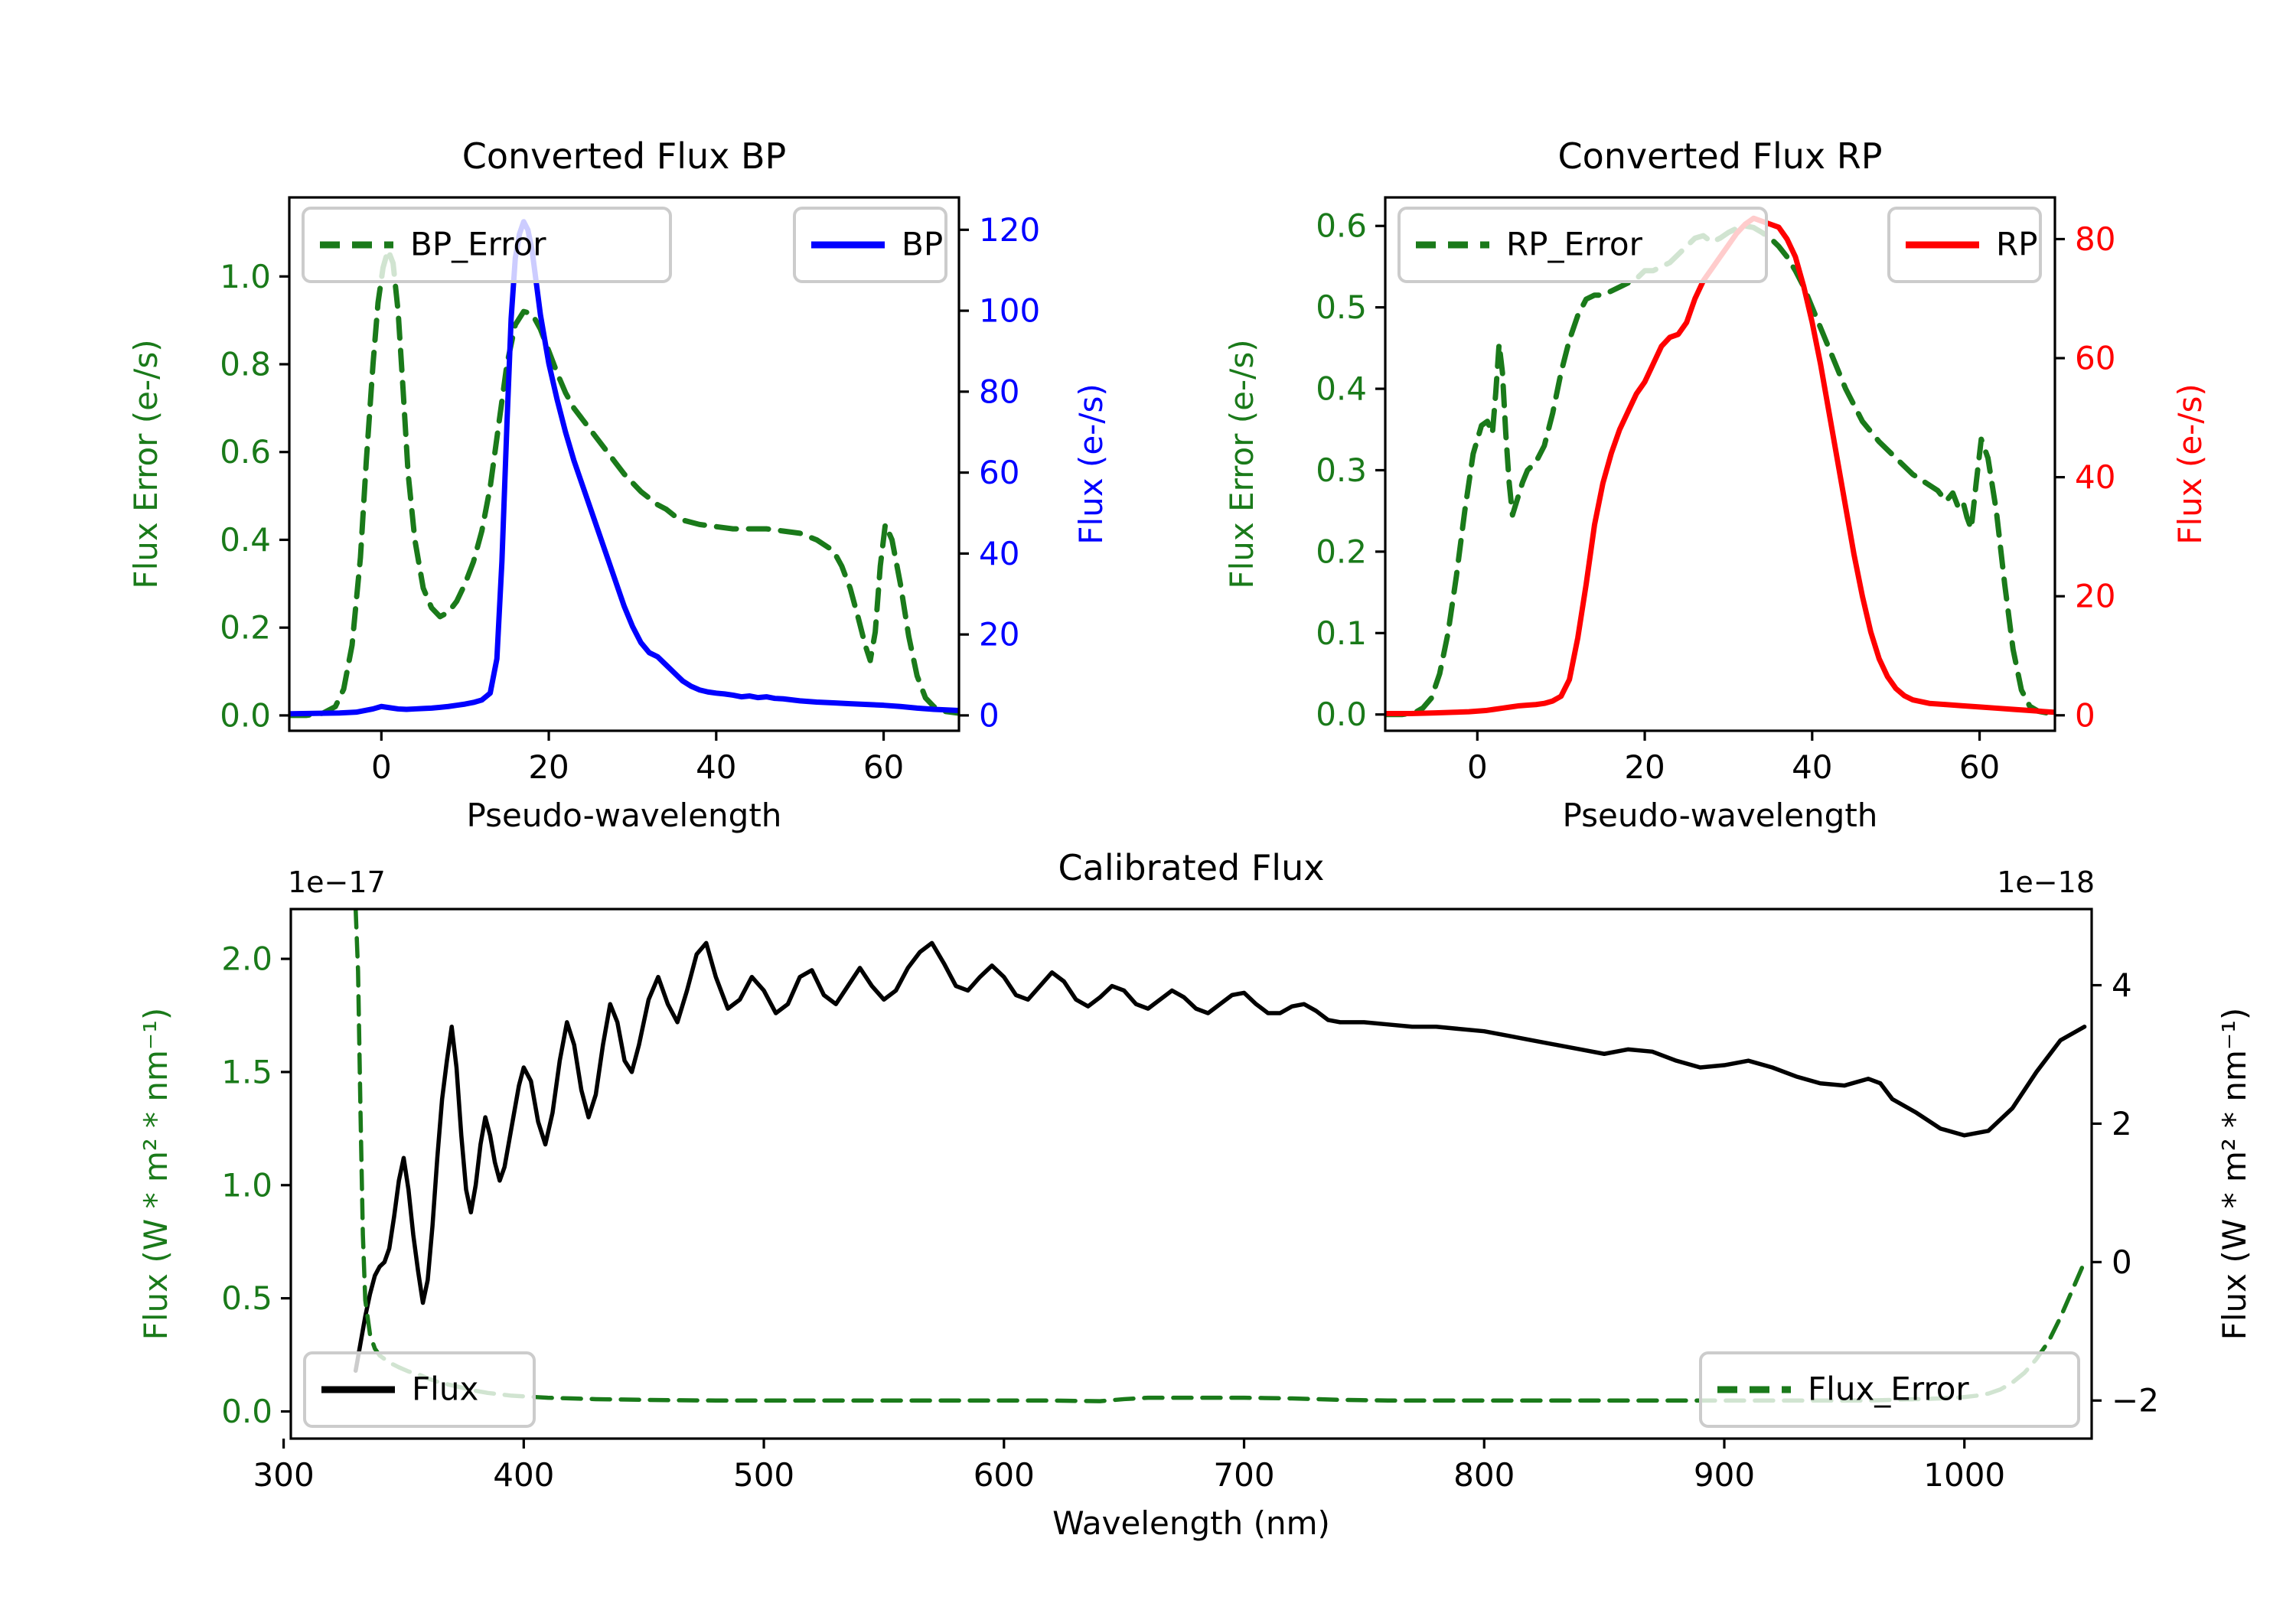  Describe the element at coordinates (2017, 245) in the screenshot. I see `legend-label-rp: RP` at that location.